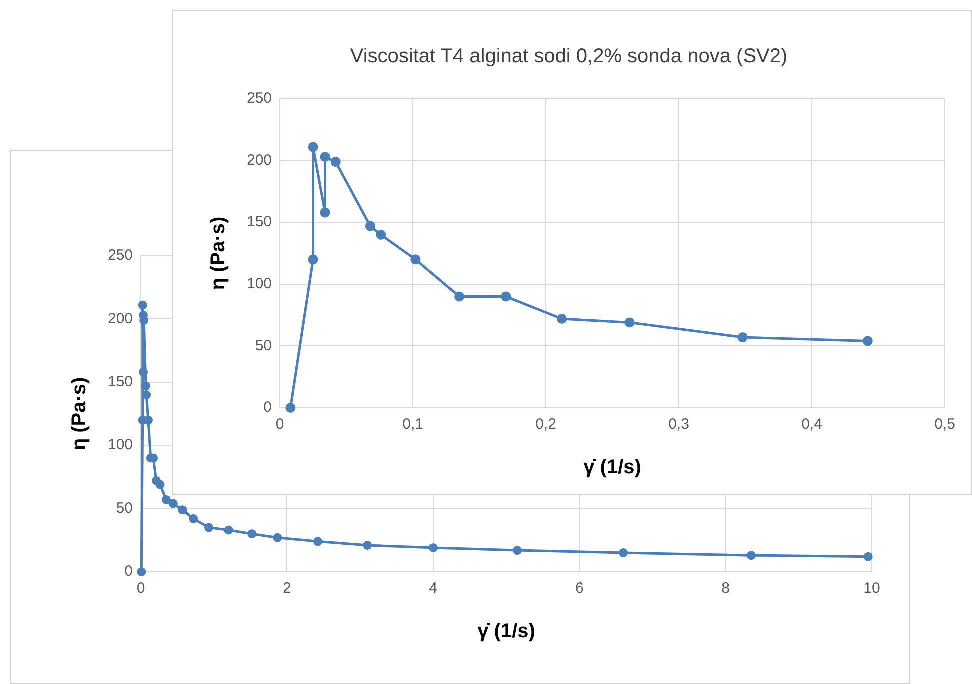  I want to click on x-tick-label: 0,2, so click(546, 425).